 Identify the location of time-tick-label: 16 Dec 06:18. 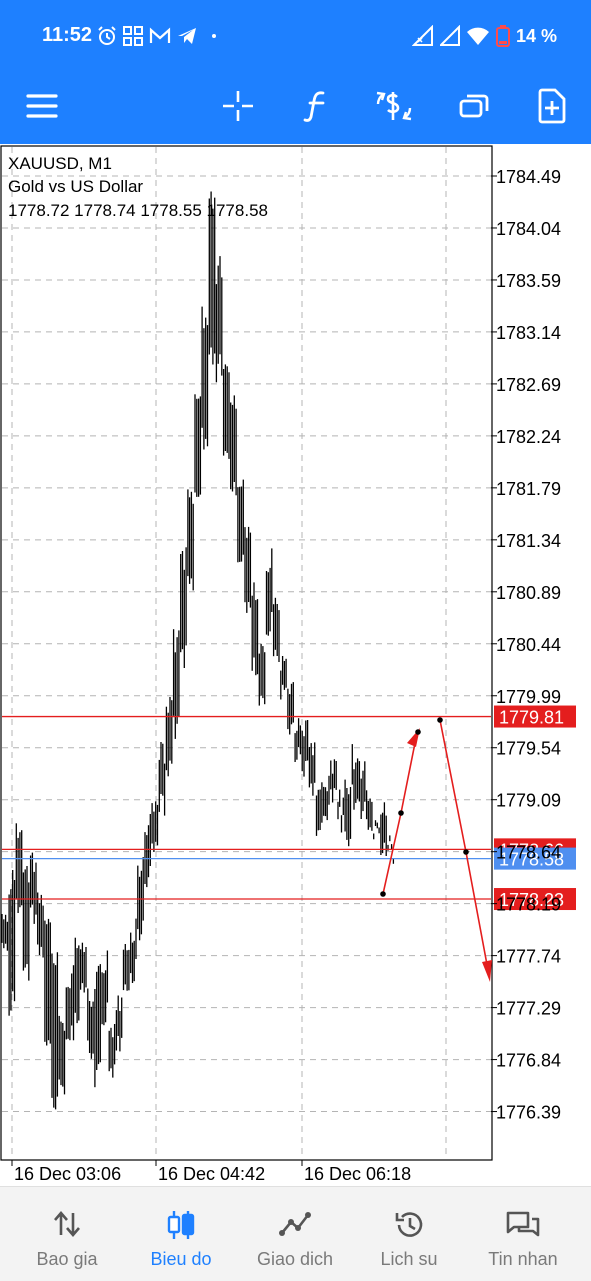
(357, 1174).